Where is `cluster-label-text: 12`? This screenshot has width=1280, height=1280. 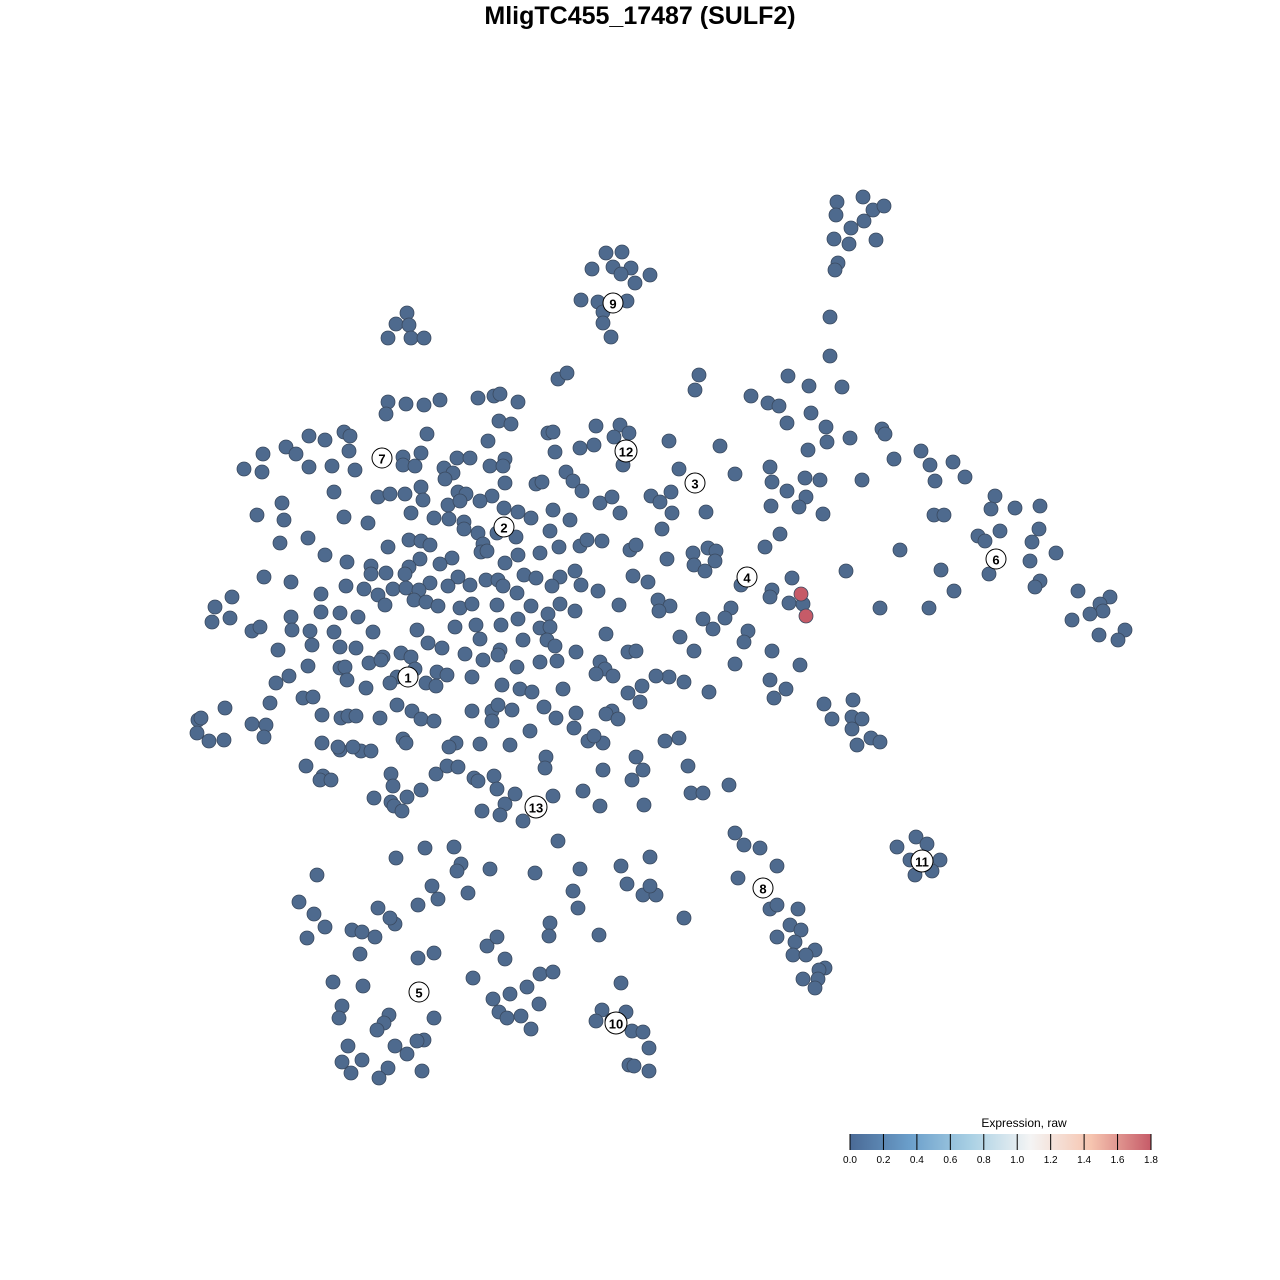
cluster-label-text: 12 is located at coordinates (626, 452).